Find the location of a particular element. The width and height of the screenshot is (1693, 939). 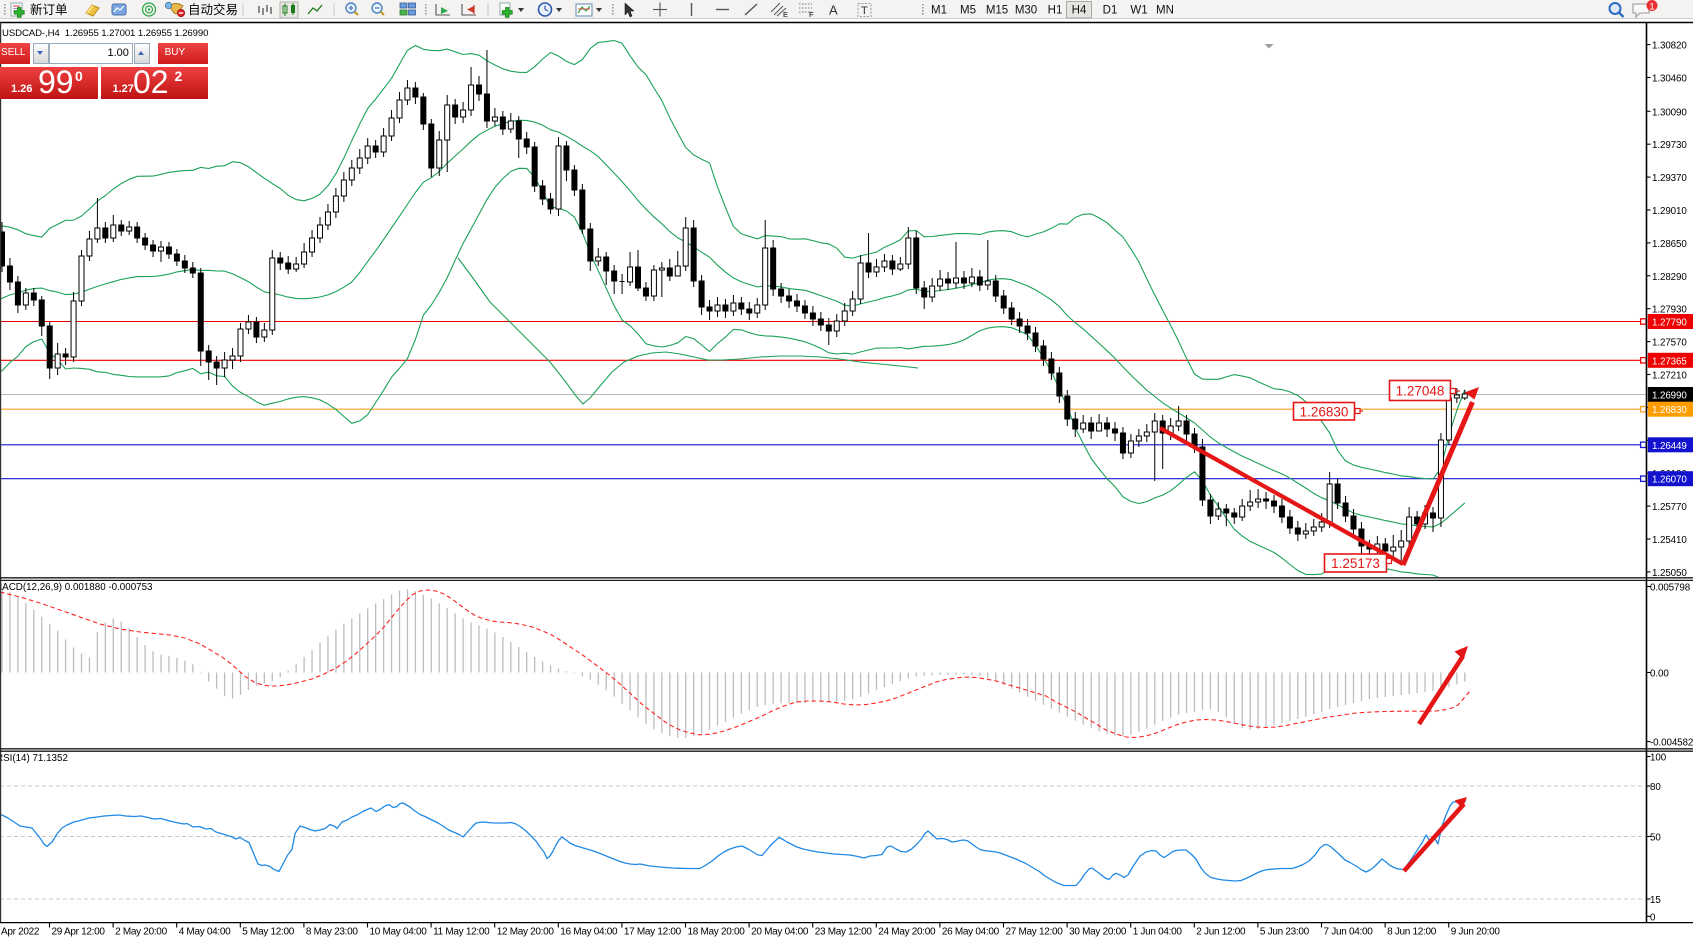

svg-text: 80 is located at coordinates (1655, 787).